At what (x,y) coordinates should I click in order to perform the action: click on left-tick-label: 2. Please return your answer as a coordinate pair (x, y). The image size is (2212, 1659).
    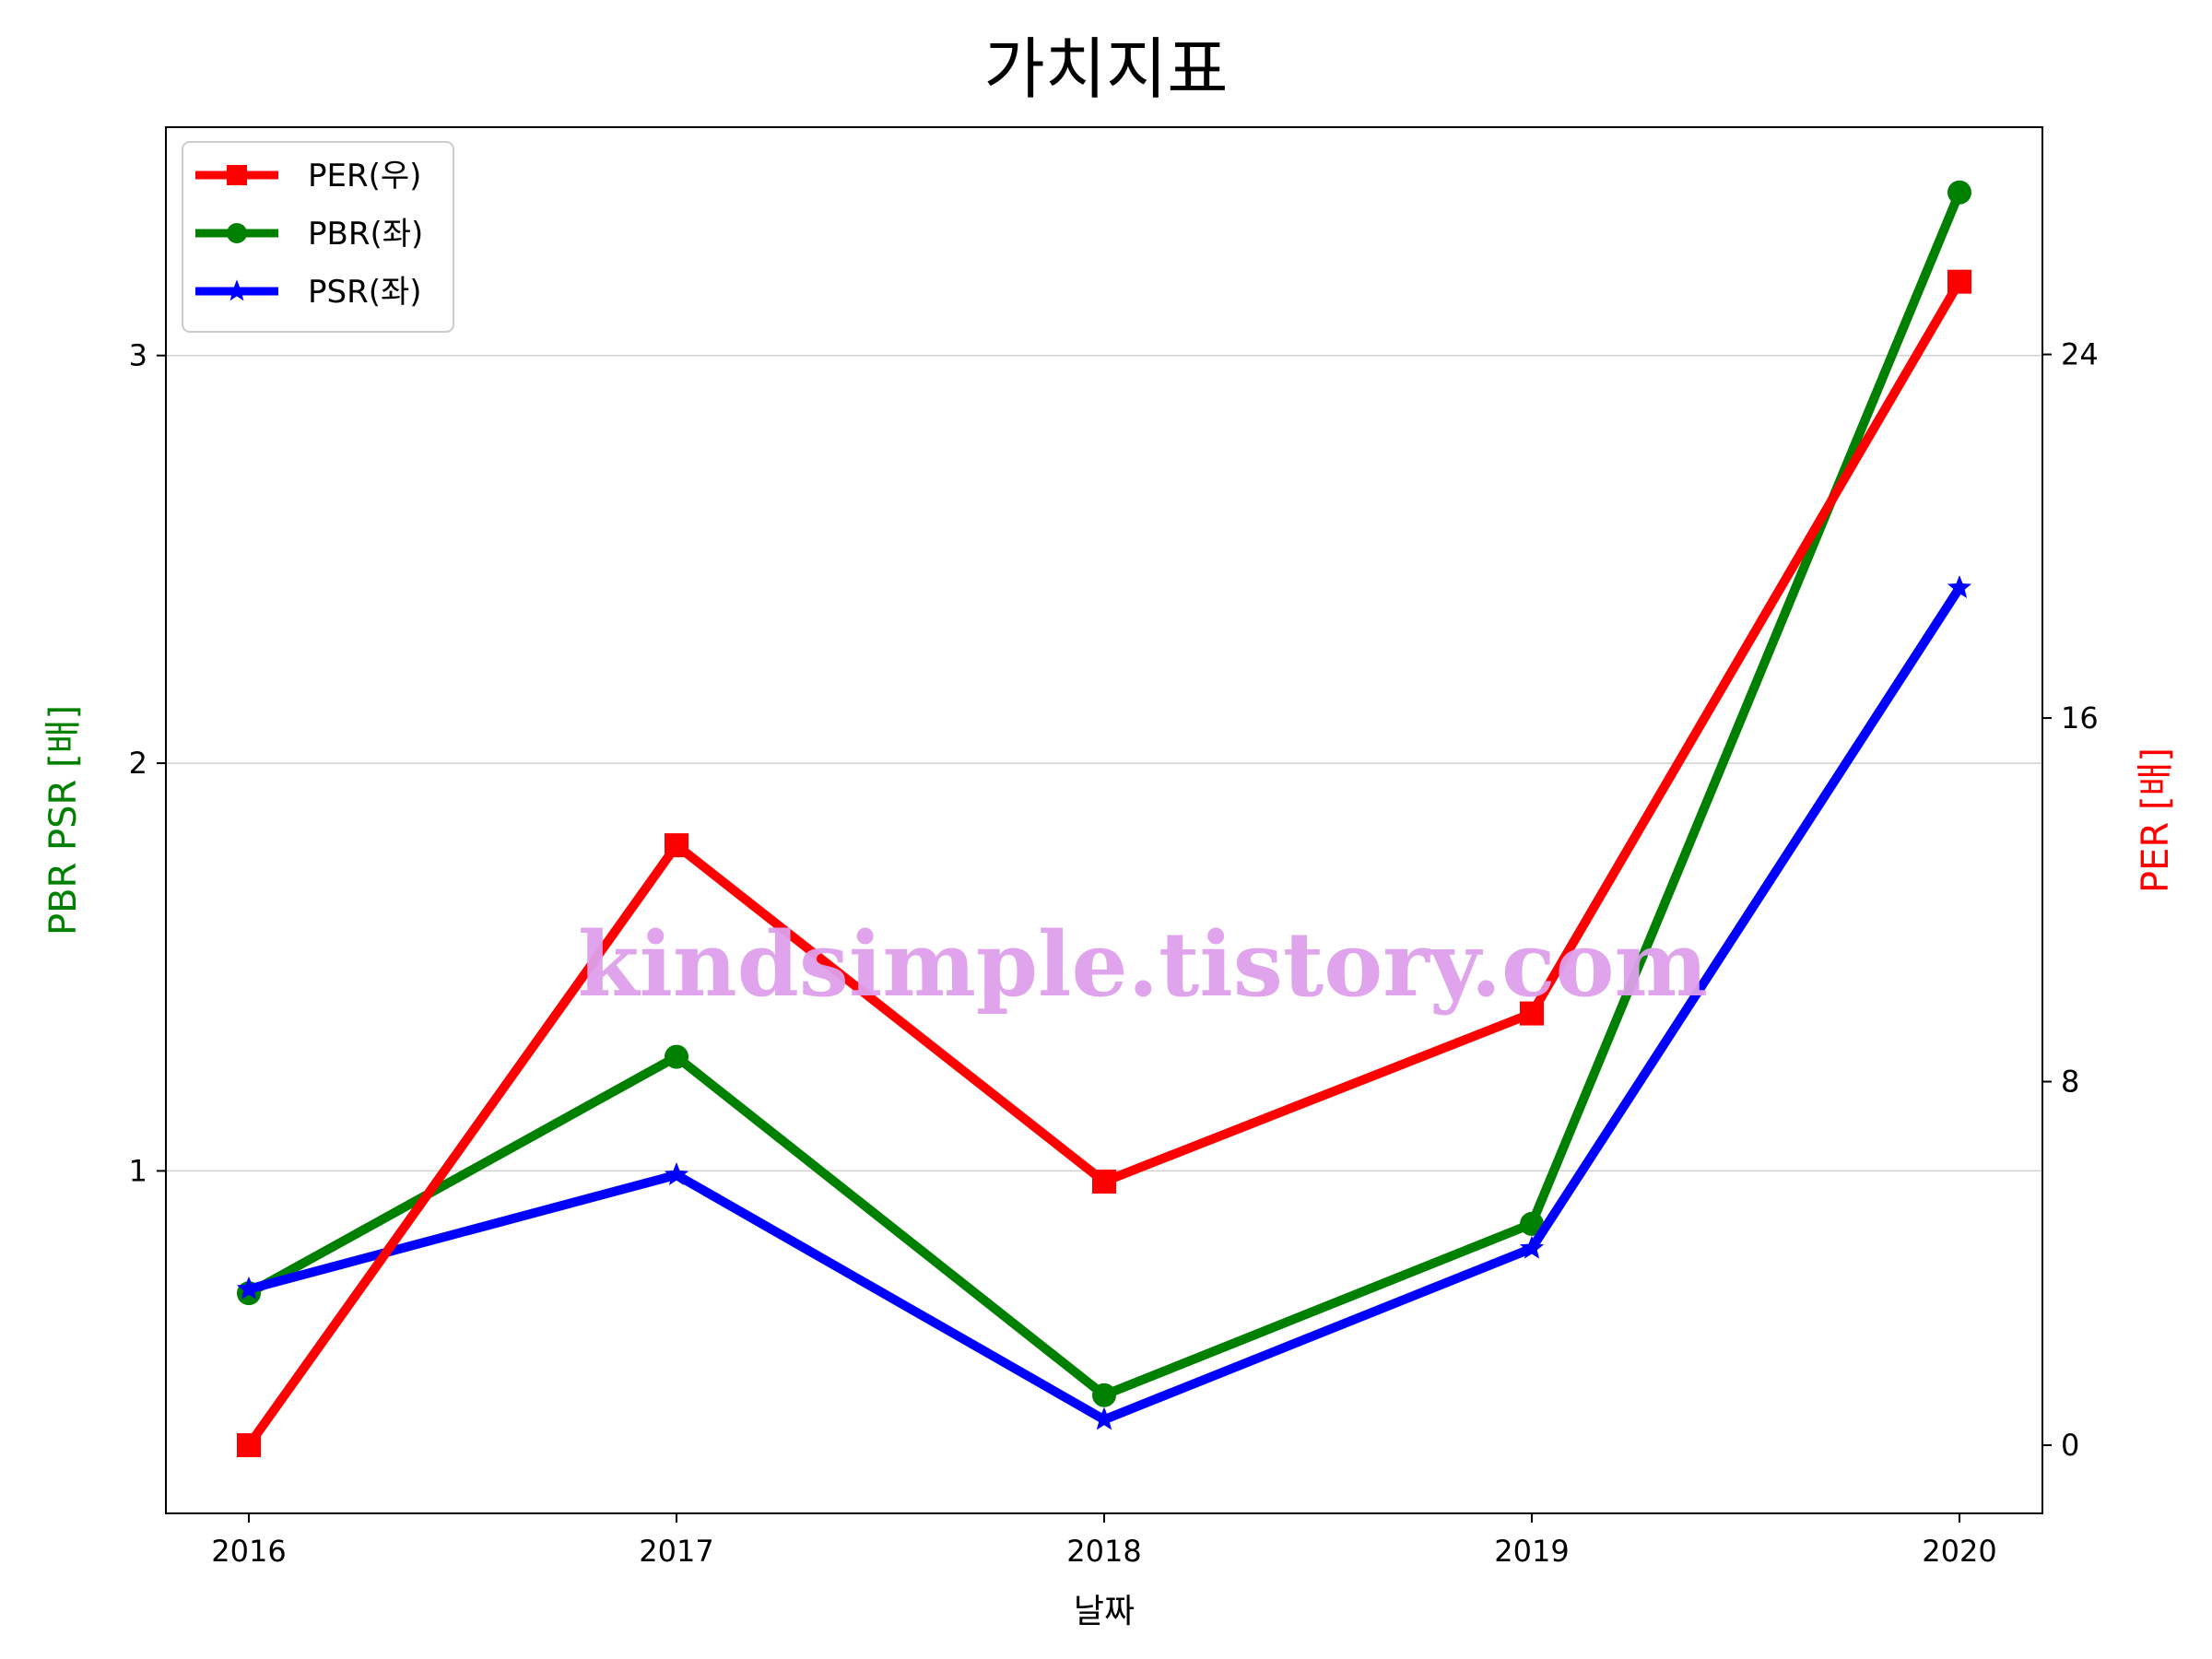
    Looking at the image, I should click on (138, 763).